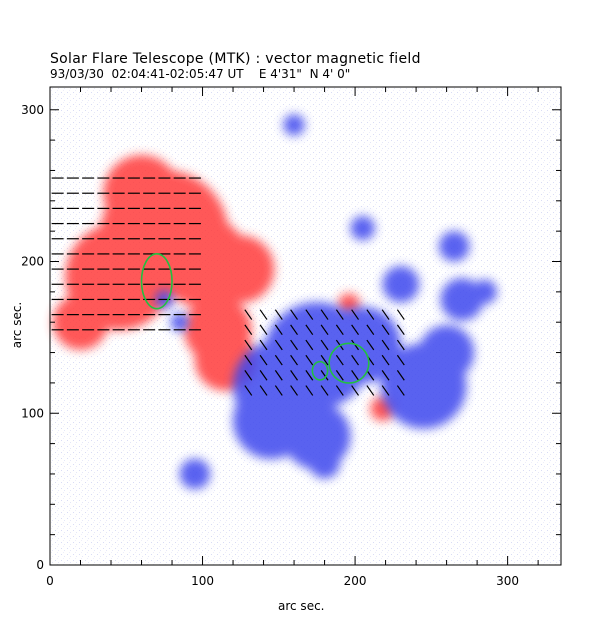 This screenshot has width=612, height=617. Describe the element at coordinates (50, 581) in the screenshot. I see `x-tick-label: 0` at that location.